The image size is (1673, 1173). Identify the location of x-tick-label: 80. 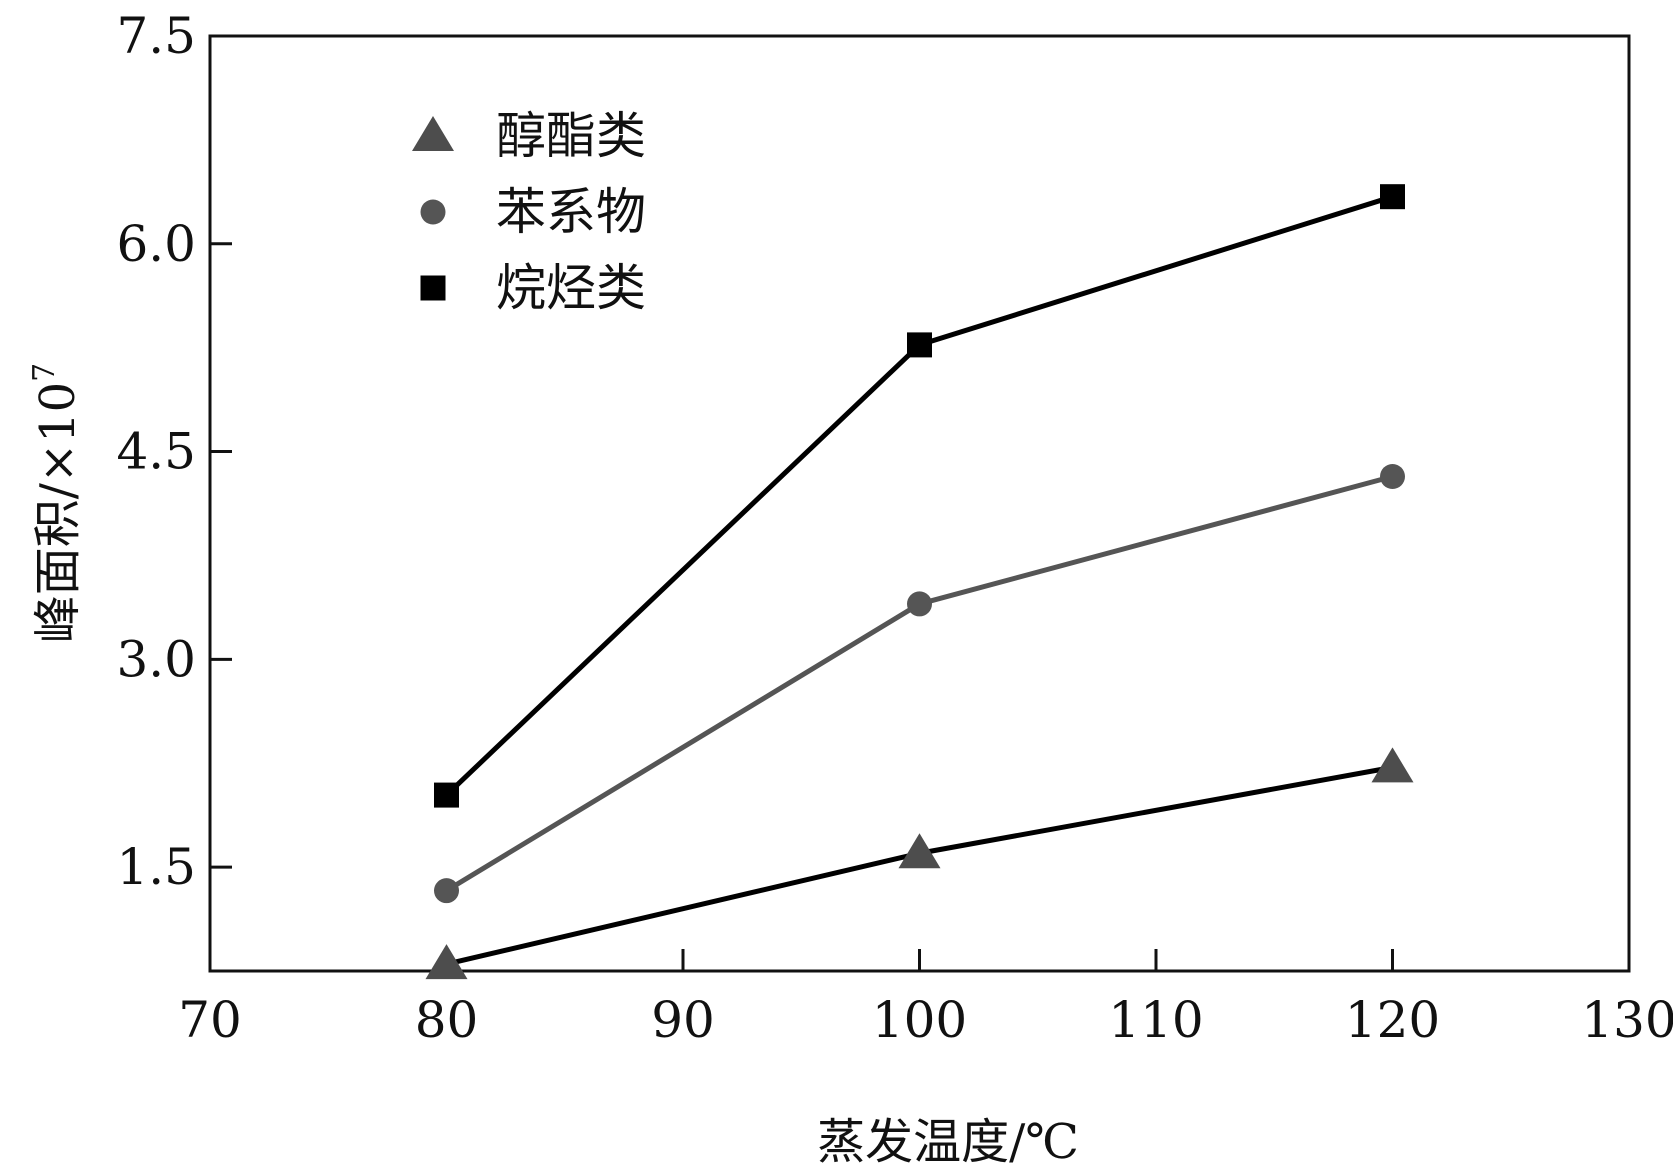
(447, 1020).